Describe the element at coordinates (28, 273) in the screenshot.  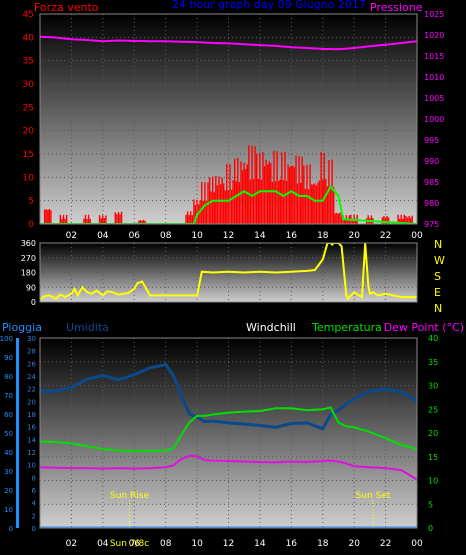
I see `panel2-left-axis: 360 270 180 90 0` at that location.